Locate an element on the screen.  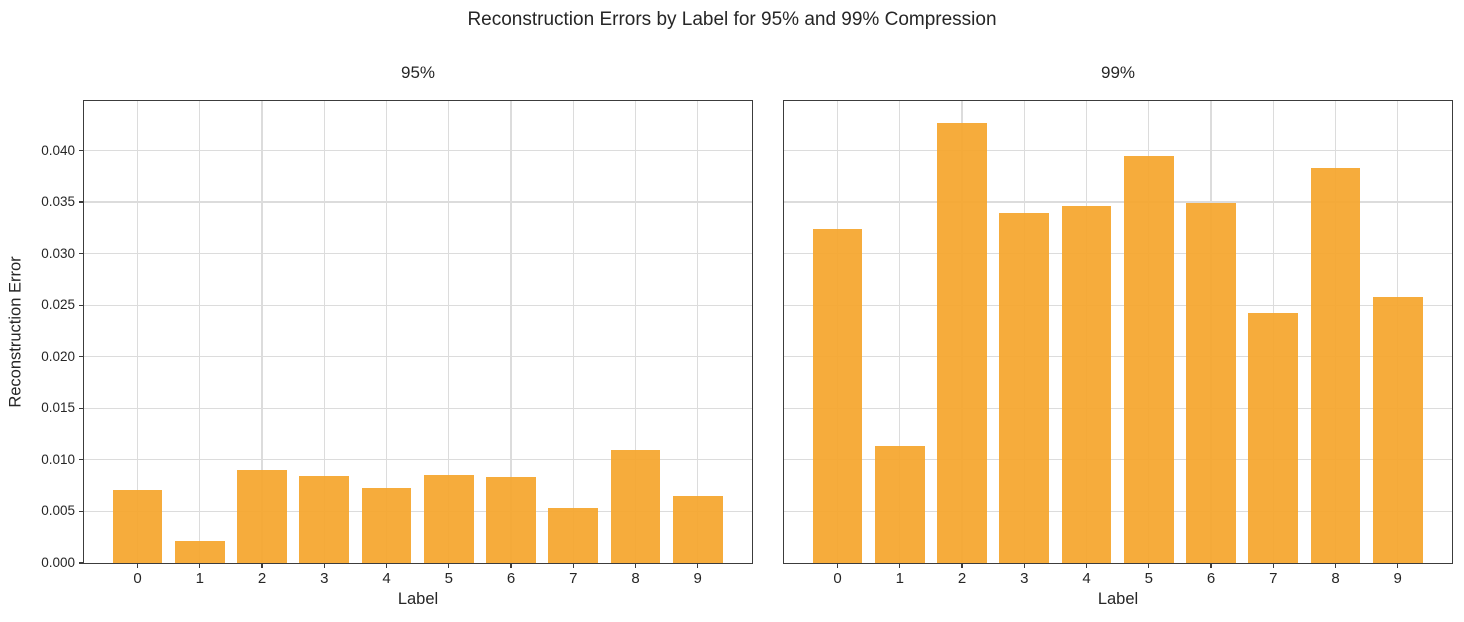
x-tick-label: 2 is located at coordinates (962, 578).